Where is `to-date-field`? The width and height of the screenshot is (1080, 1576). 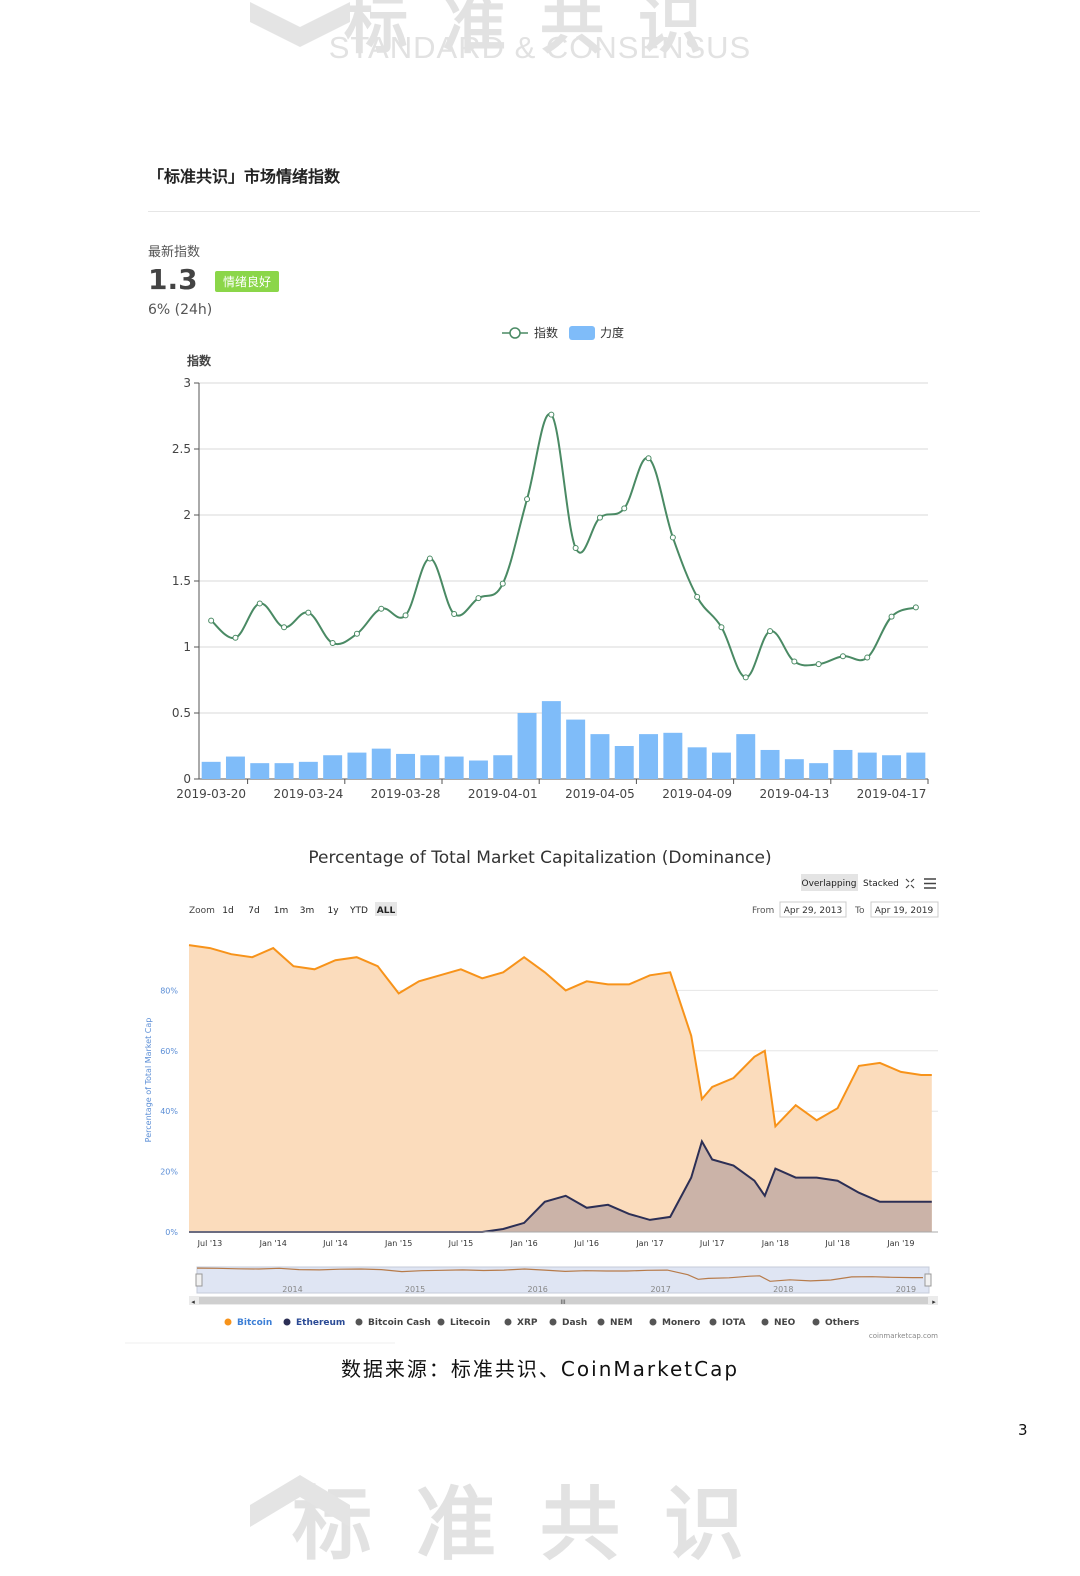
to-date-field is located at coordinates (904, 909).